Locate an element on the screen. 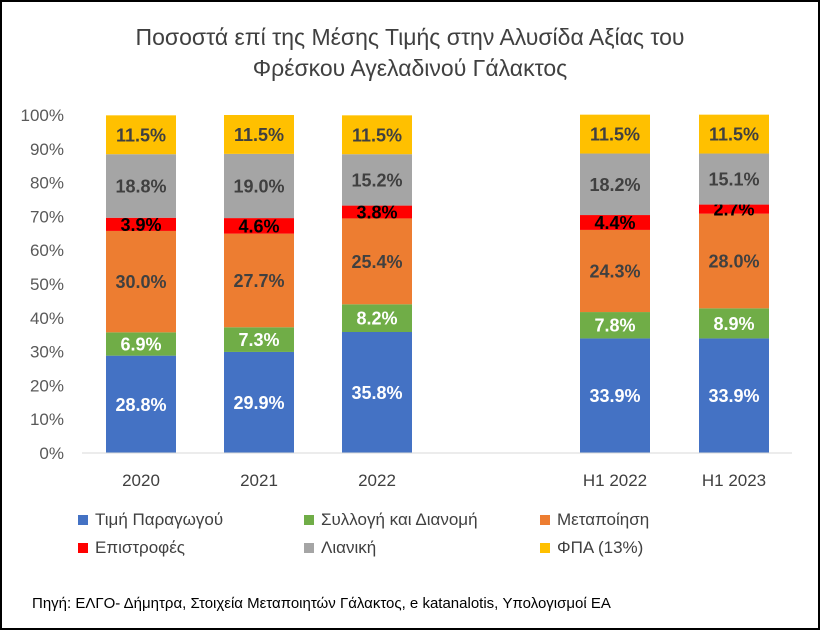  data-label: 4.6% is located at coordinates (258, 226).